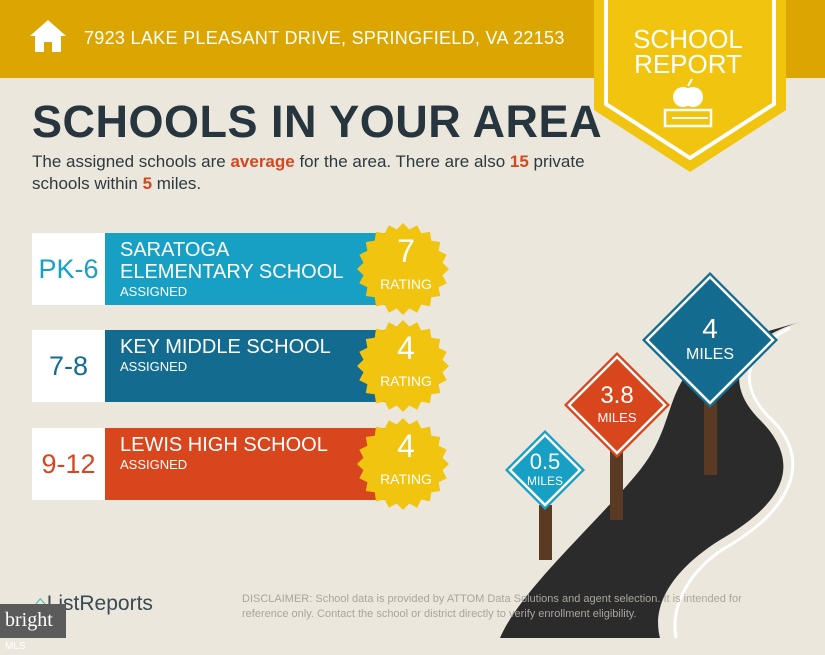 The height and width of the screenshot is (655, 825). I want to click on school-bar: KEY MIDDLE SCHOOL ASSIGNED, so click(250, 366).